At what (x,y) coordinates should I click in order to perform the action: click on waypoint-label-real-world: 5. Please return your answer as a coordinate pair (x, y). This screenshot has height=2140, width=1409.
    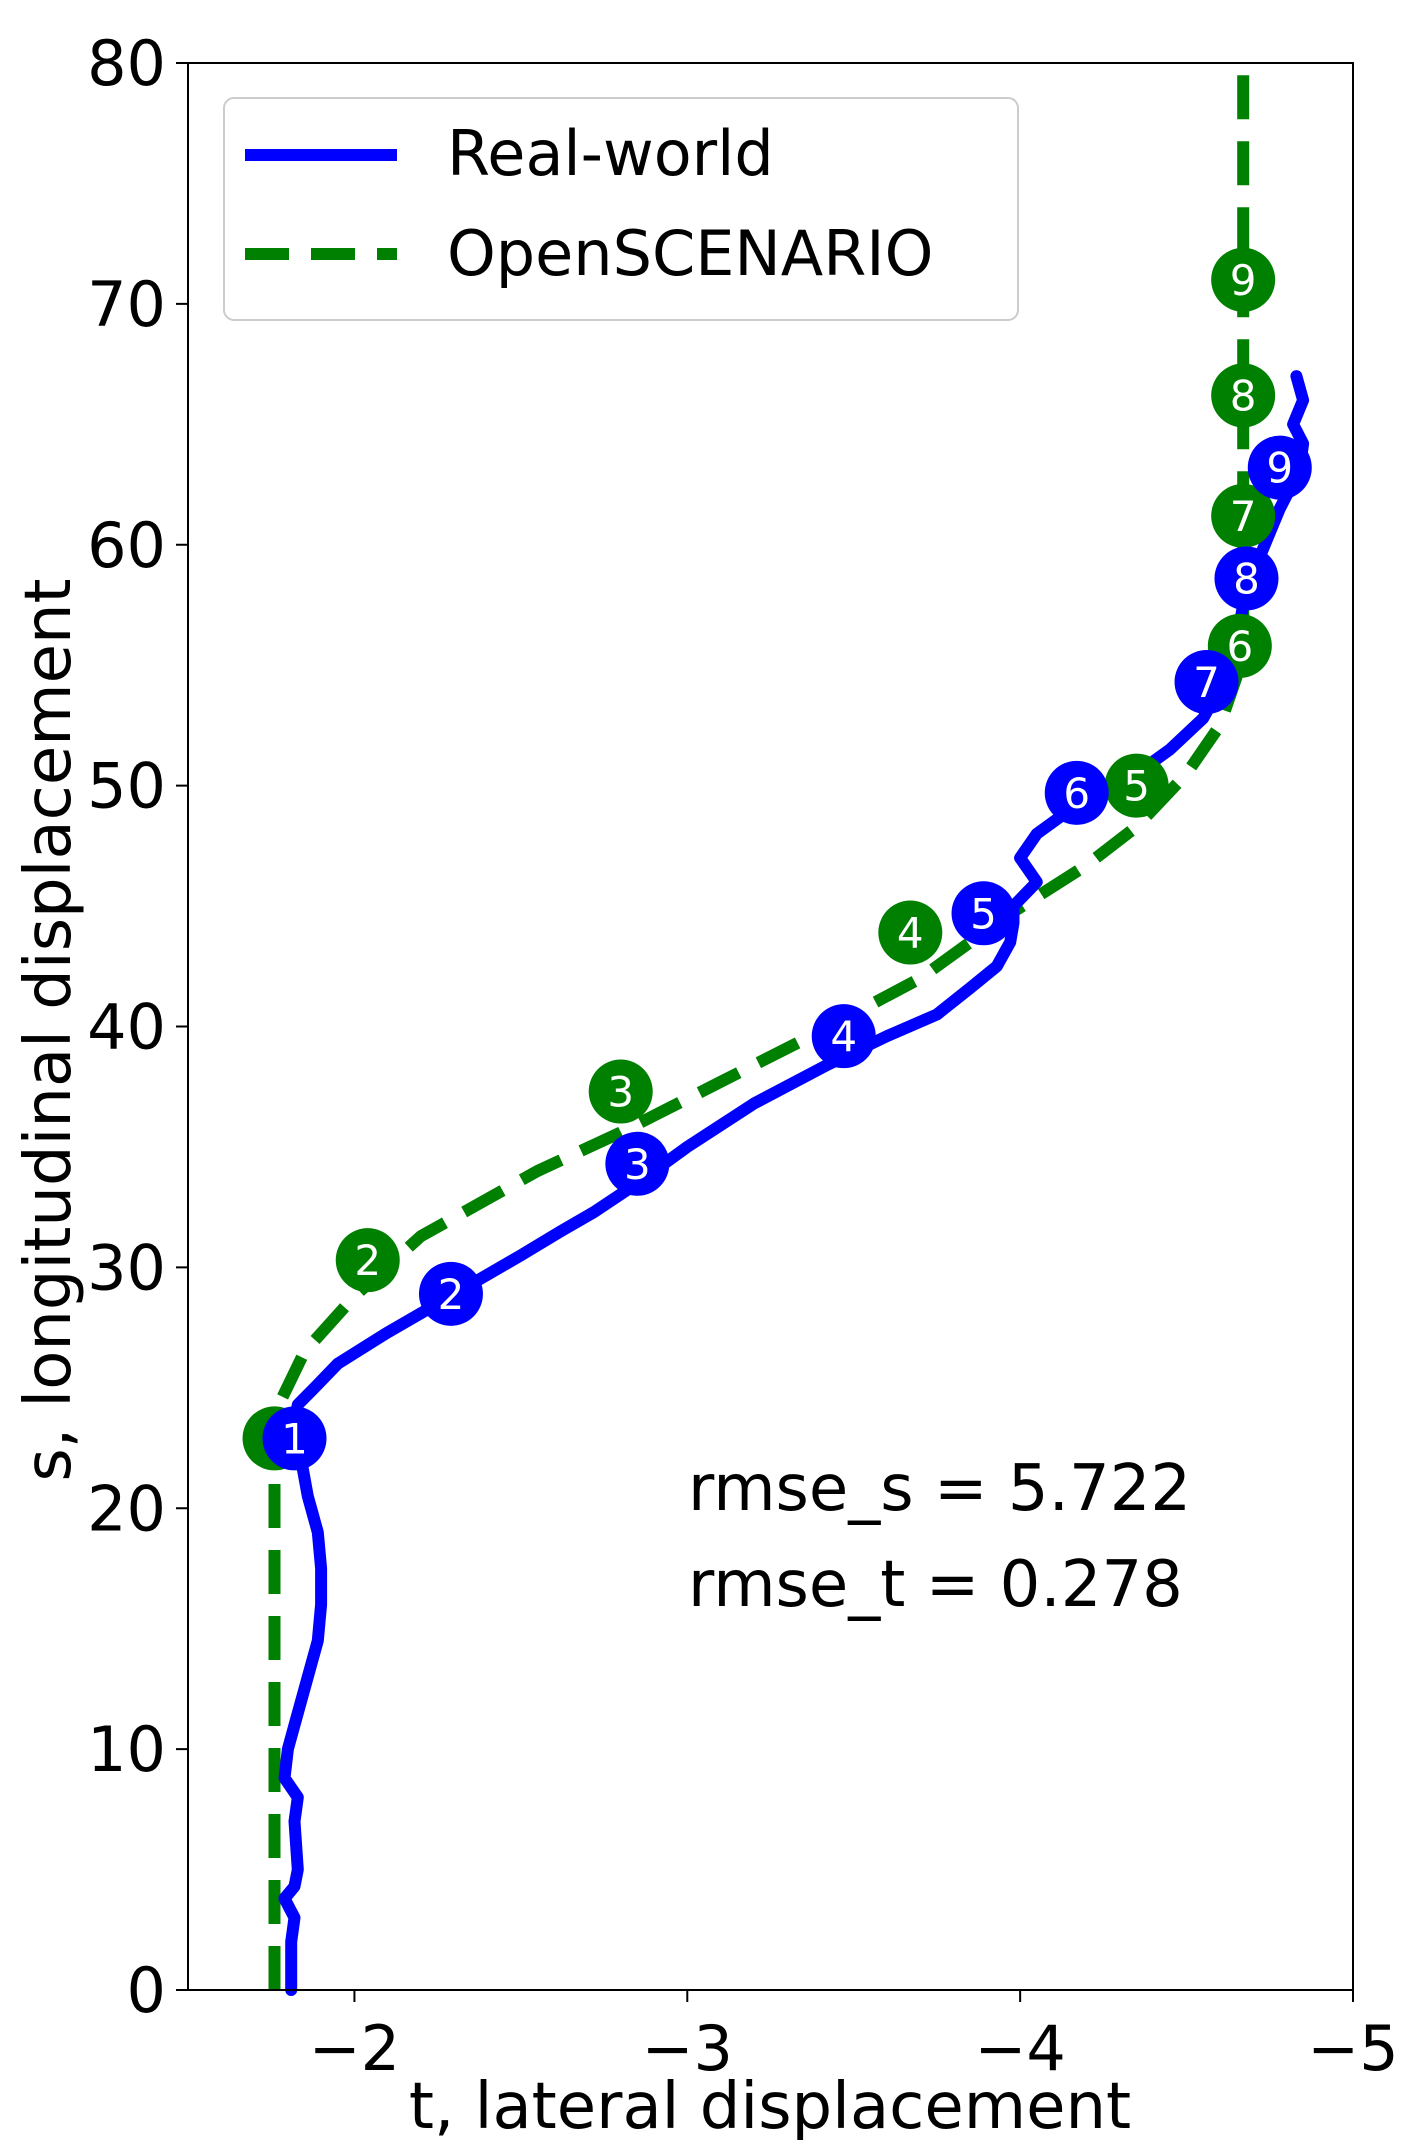
    Looking at the image, I should click on (983, 913).